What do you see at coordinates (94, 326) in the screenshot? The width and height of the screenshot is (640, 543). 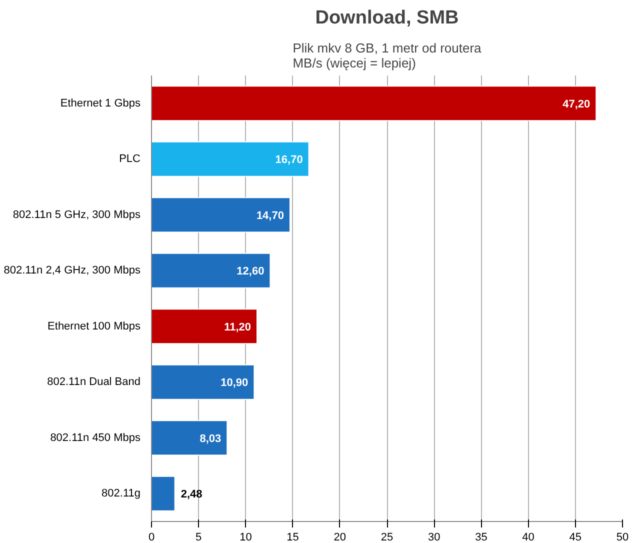 I see `y-tick-label: Ethernet 100 Mbps` at bounding box center [94, 326].